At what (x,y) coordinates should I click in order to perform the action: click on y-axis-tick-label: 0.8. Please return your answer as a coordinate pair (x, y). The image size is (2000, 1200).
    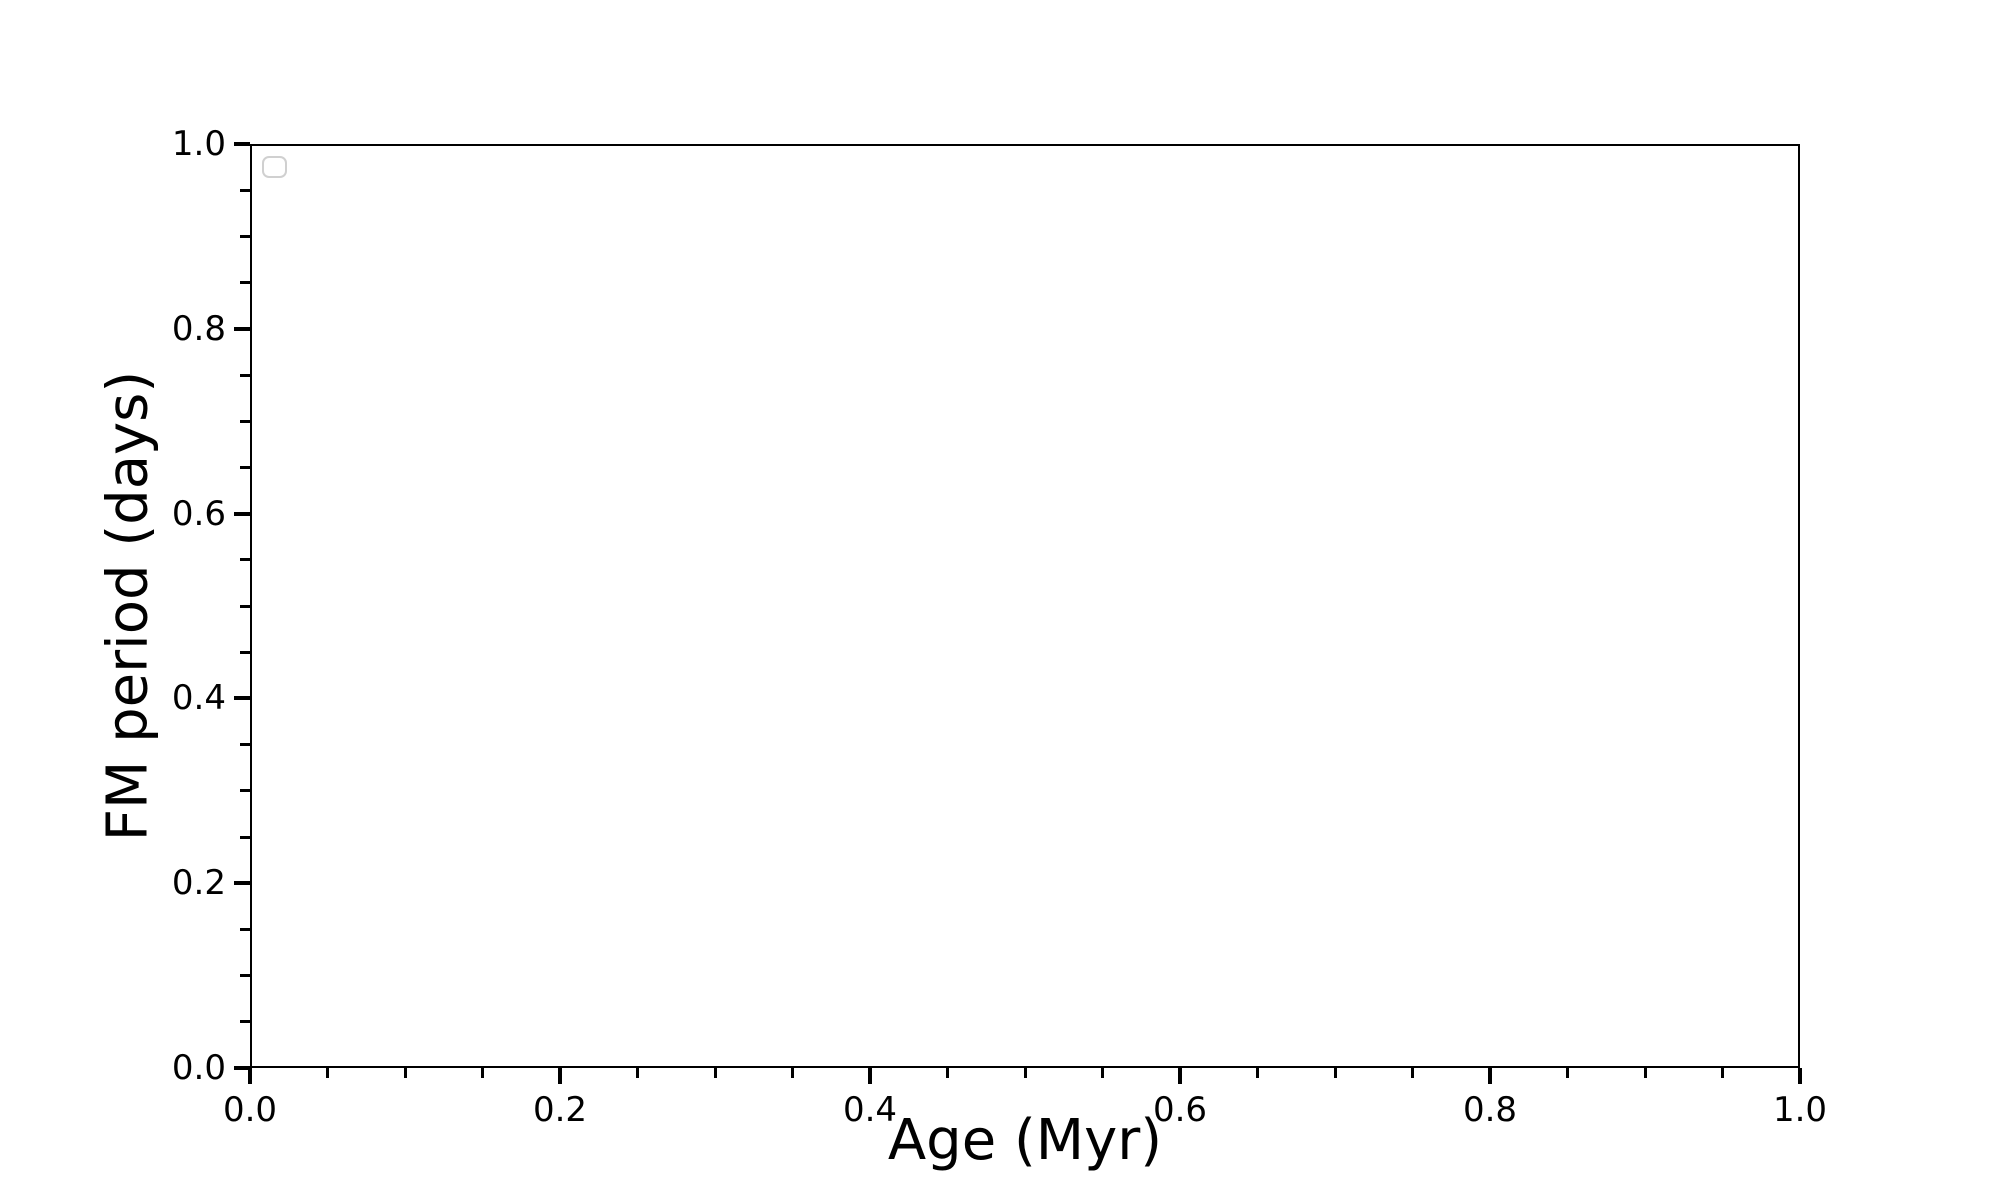
    Looking at the image, I should click on (198, 328).